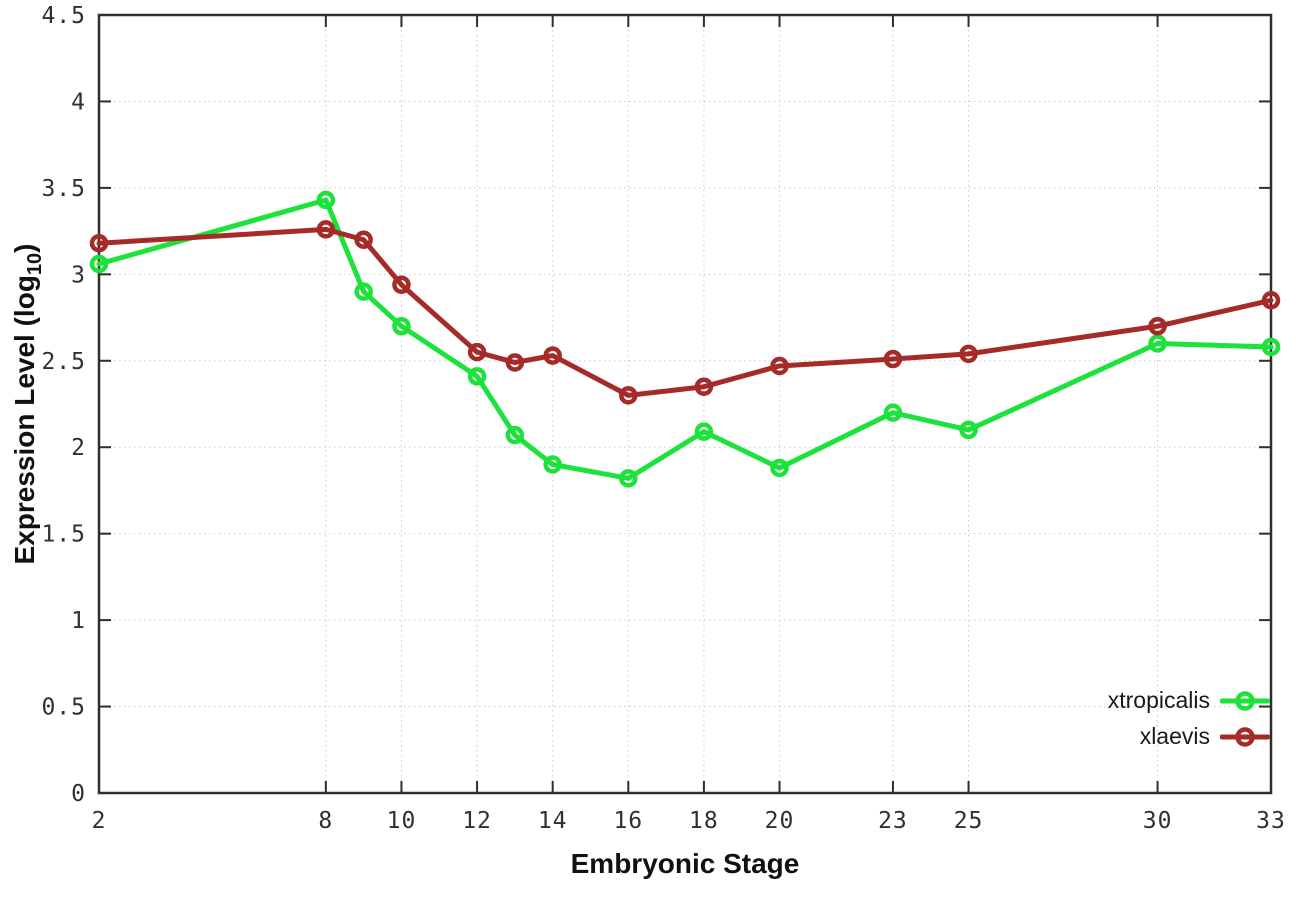  I want to click on legend-marker-xlaevis-icon, so click(1245, 736).